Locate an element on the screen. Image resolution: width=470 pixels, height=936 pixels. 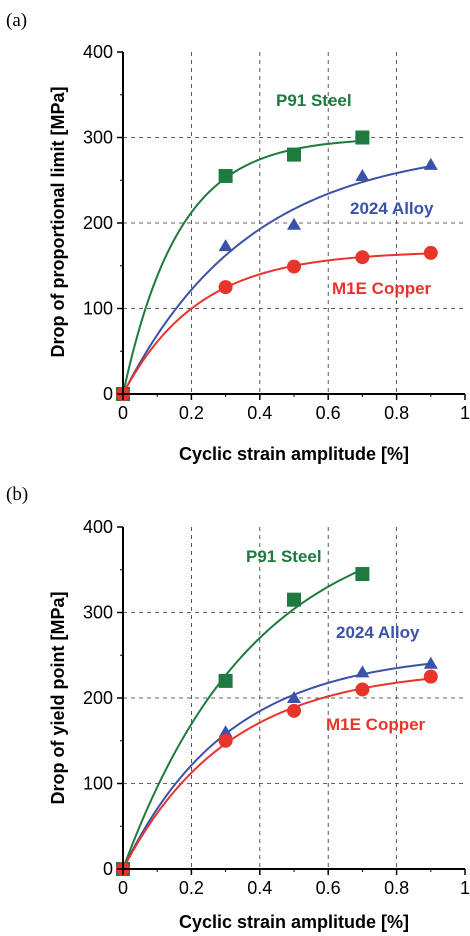
fit-curve-p91-steel is located at coordinates (242, 267).